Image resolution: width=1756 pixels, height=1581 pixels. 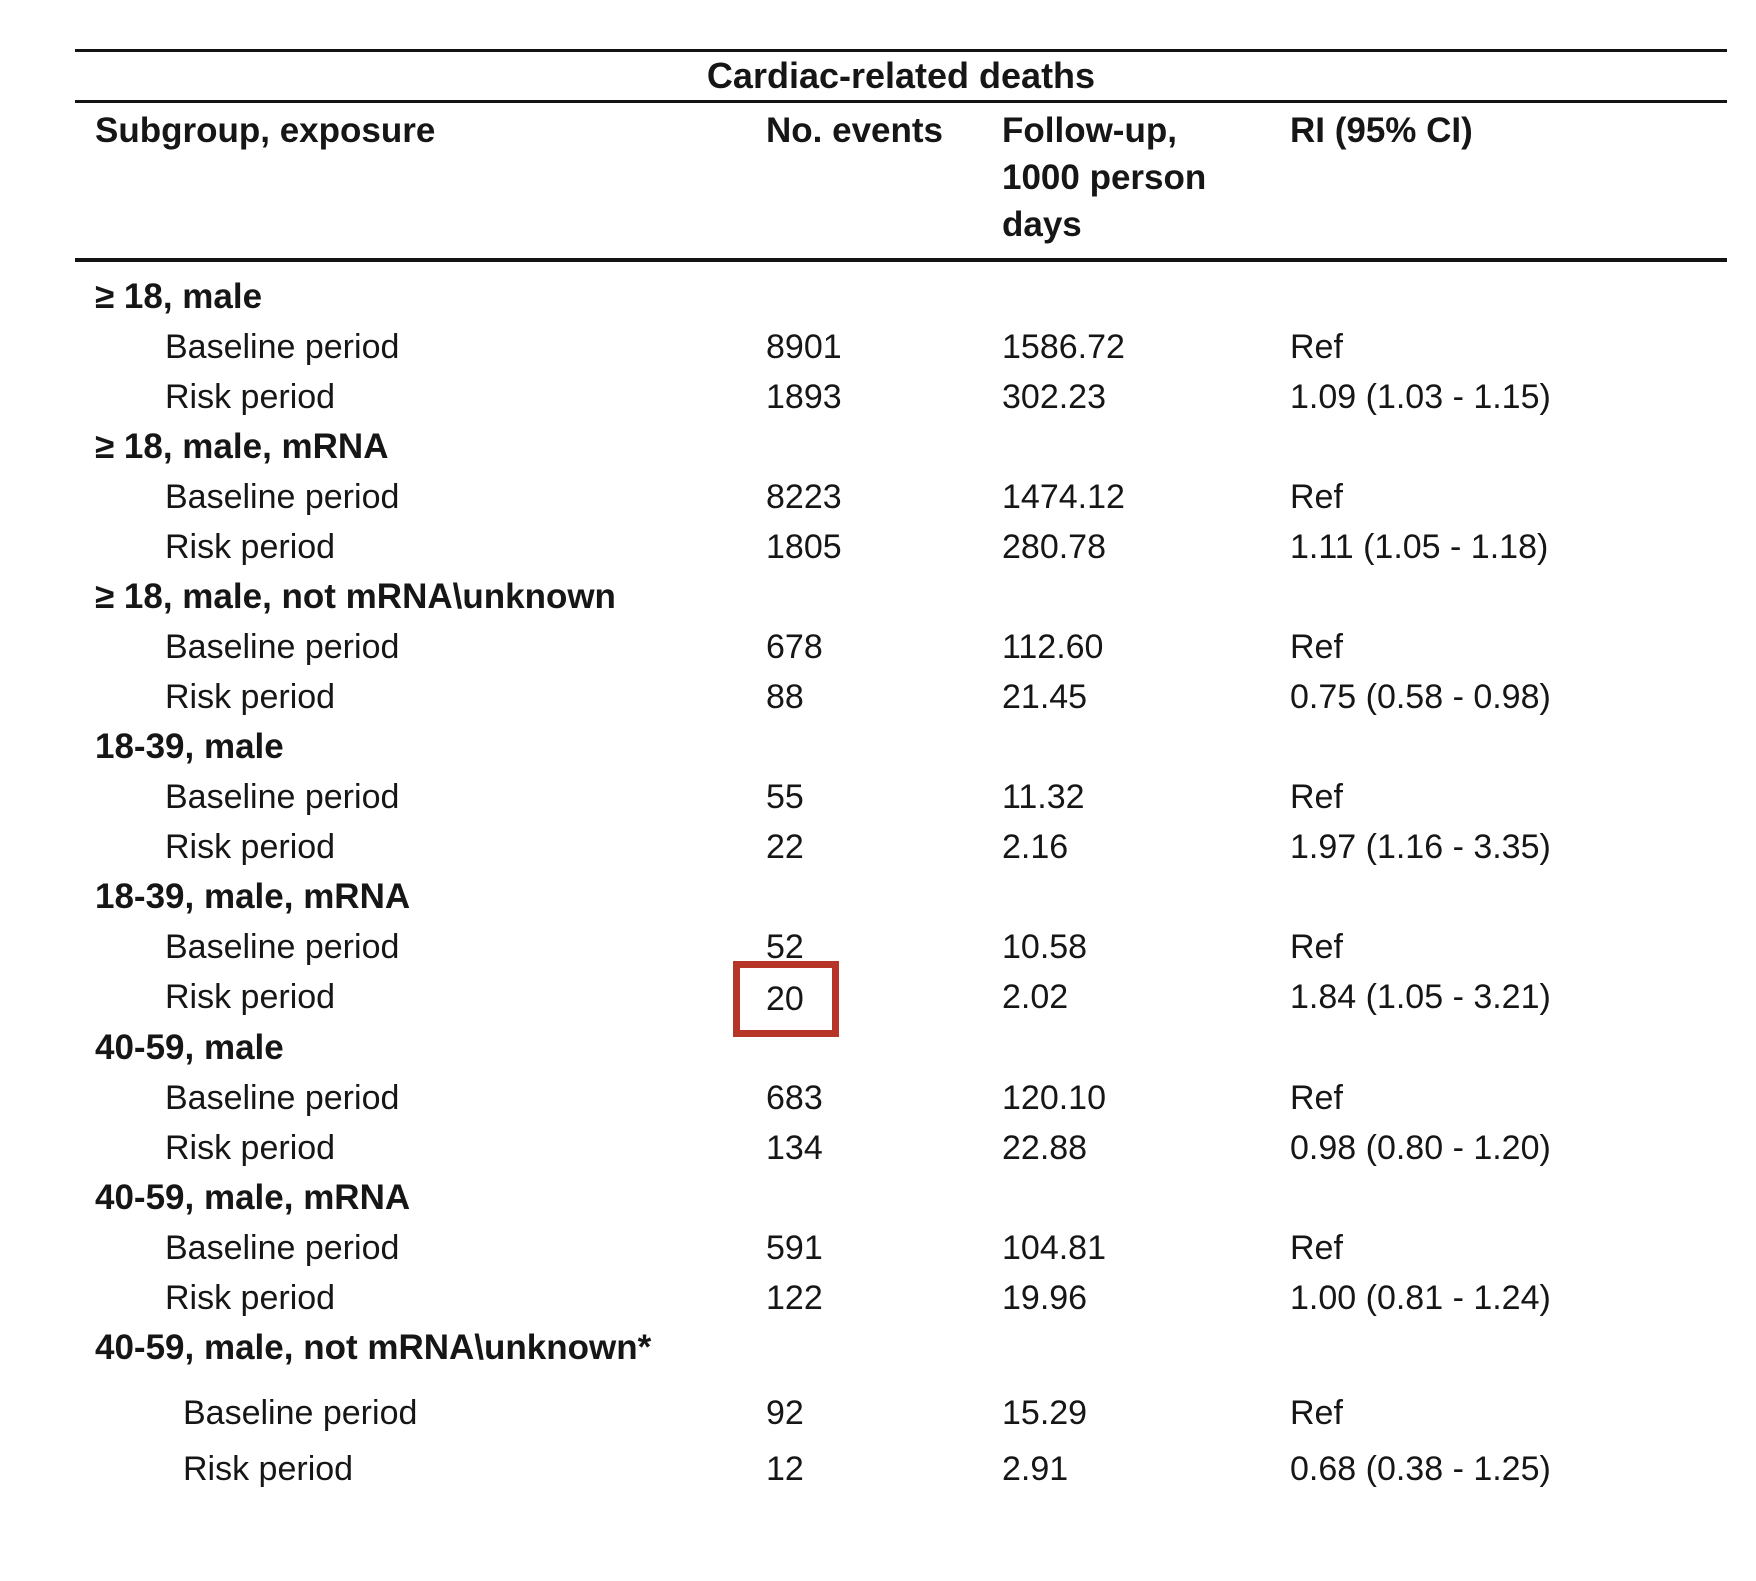 I want to click on followup-cell: 21.45, so click(x=1045, y=697).